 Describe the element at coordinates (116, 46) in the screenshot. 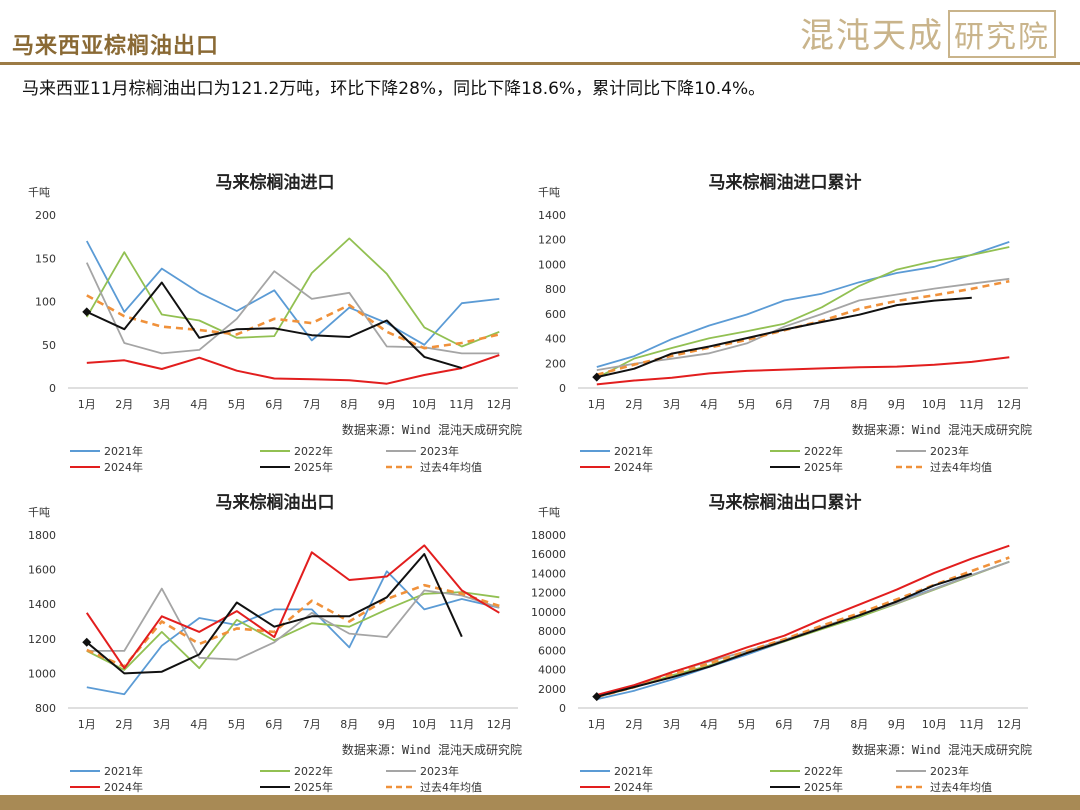

I see `page-title: 马来西亚棕榈油出口` at that location.